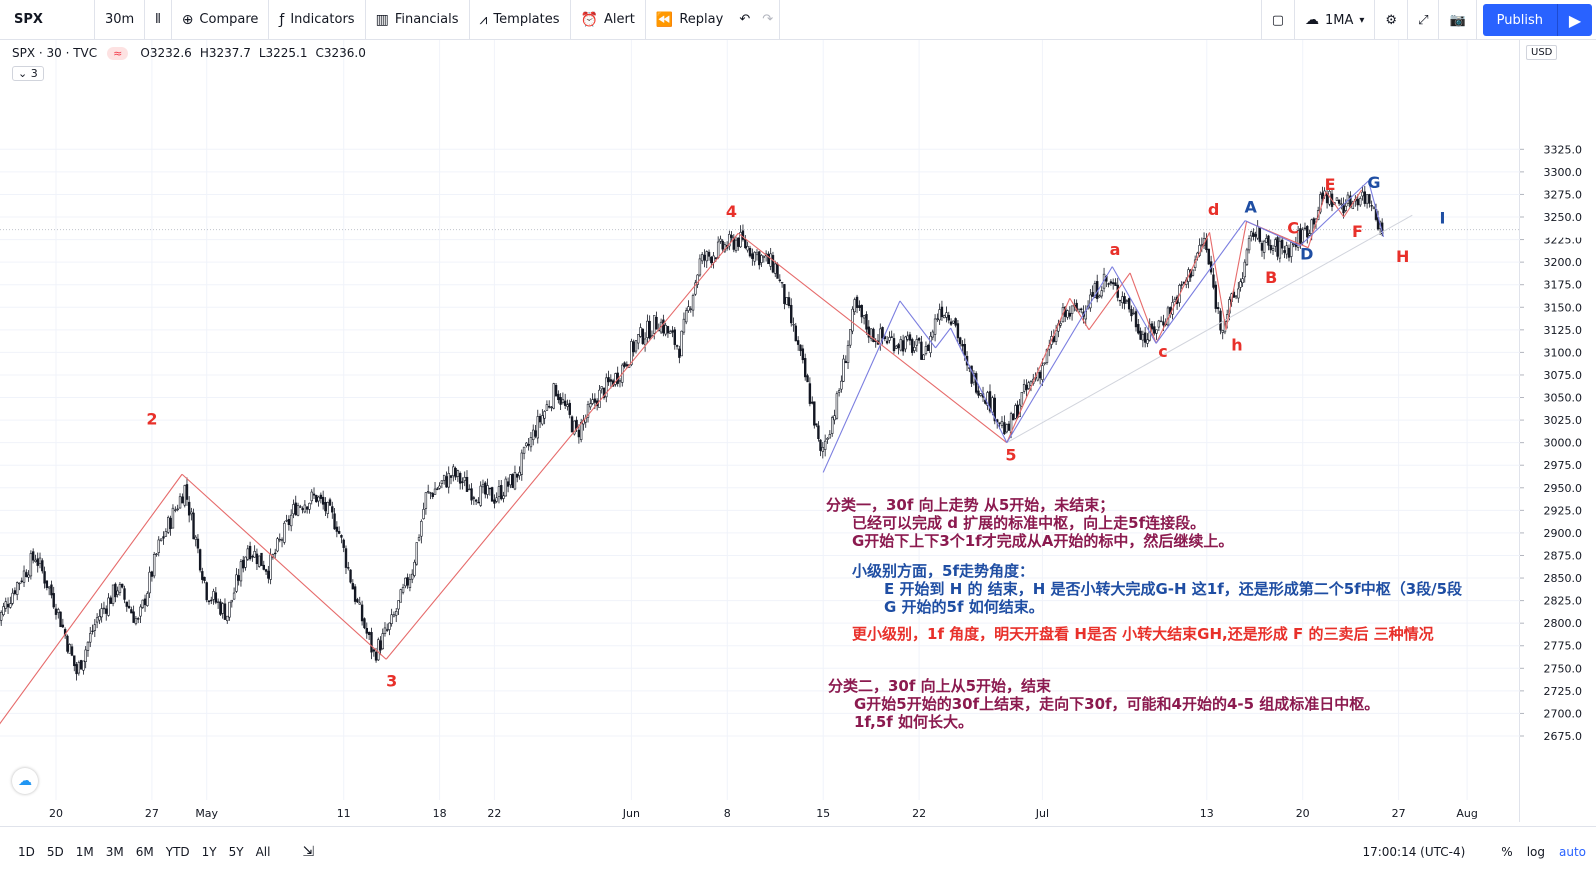 The image size is (1596, 877). What do you see at coordinates (1236, 345) in the screenshot?
I see `wave-label-h: h` at bounding box center [1236, 345].